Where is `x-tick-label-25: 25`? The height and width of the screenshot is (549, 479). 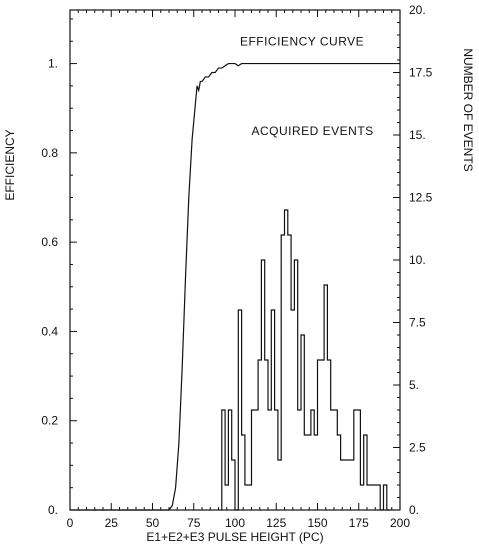
x-tick-label-25: 25 is located at coordinates (112, 523).